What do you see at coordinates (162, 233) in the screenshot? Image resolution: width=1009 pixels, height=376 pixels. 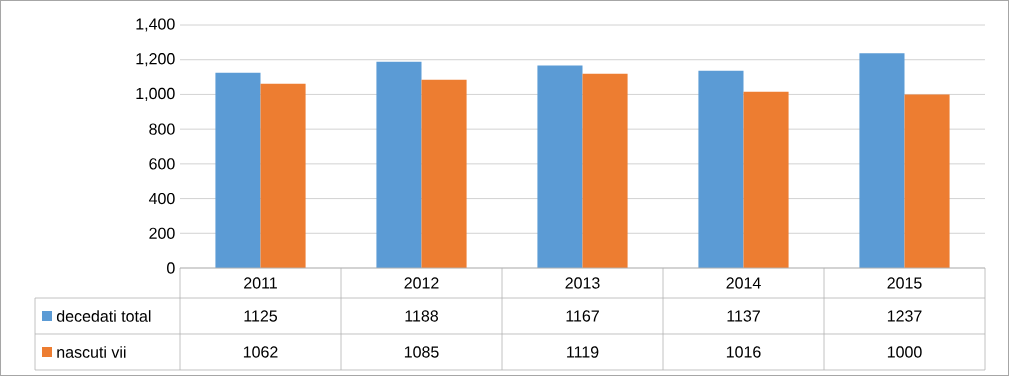 I see `y-tick-label: 200` at bounding box center [162, 233].